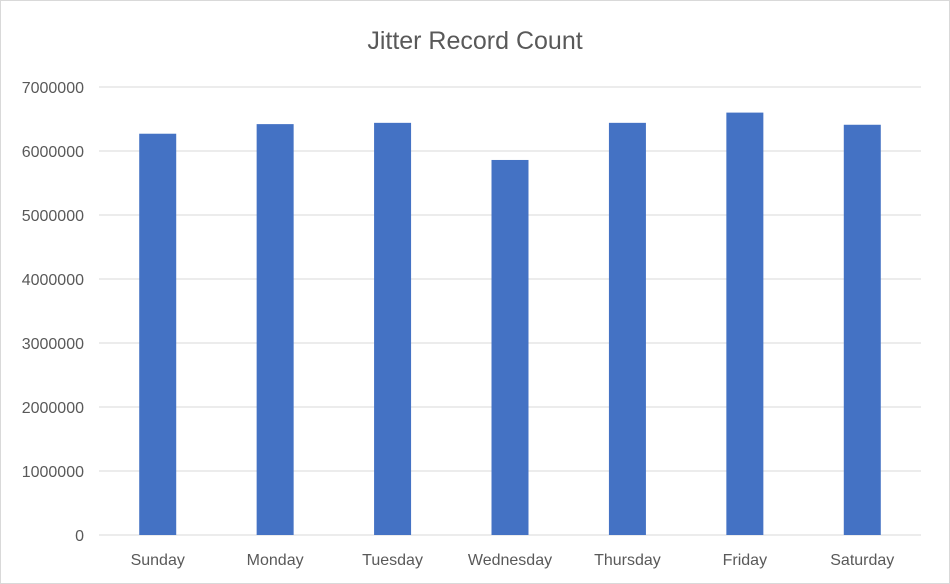  I want to click on x-tick-label: Thursday, so click(627, 560).